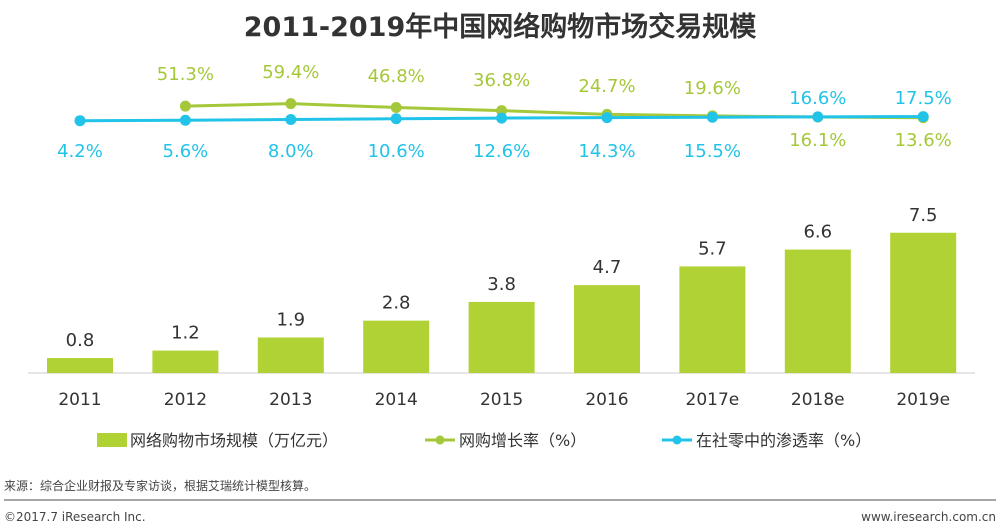 Image resolution: width=1000 pixels, height=527 pixels. What do you see at coordinates (80, 121) in the screenshot?
I see `point-2-2011` at bounding box center [80, 121].